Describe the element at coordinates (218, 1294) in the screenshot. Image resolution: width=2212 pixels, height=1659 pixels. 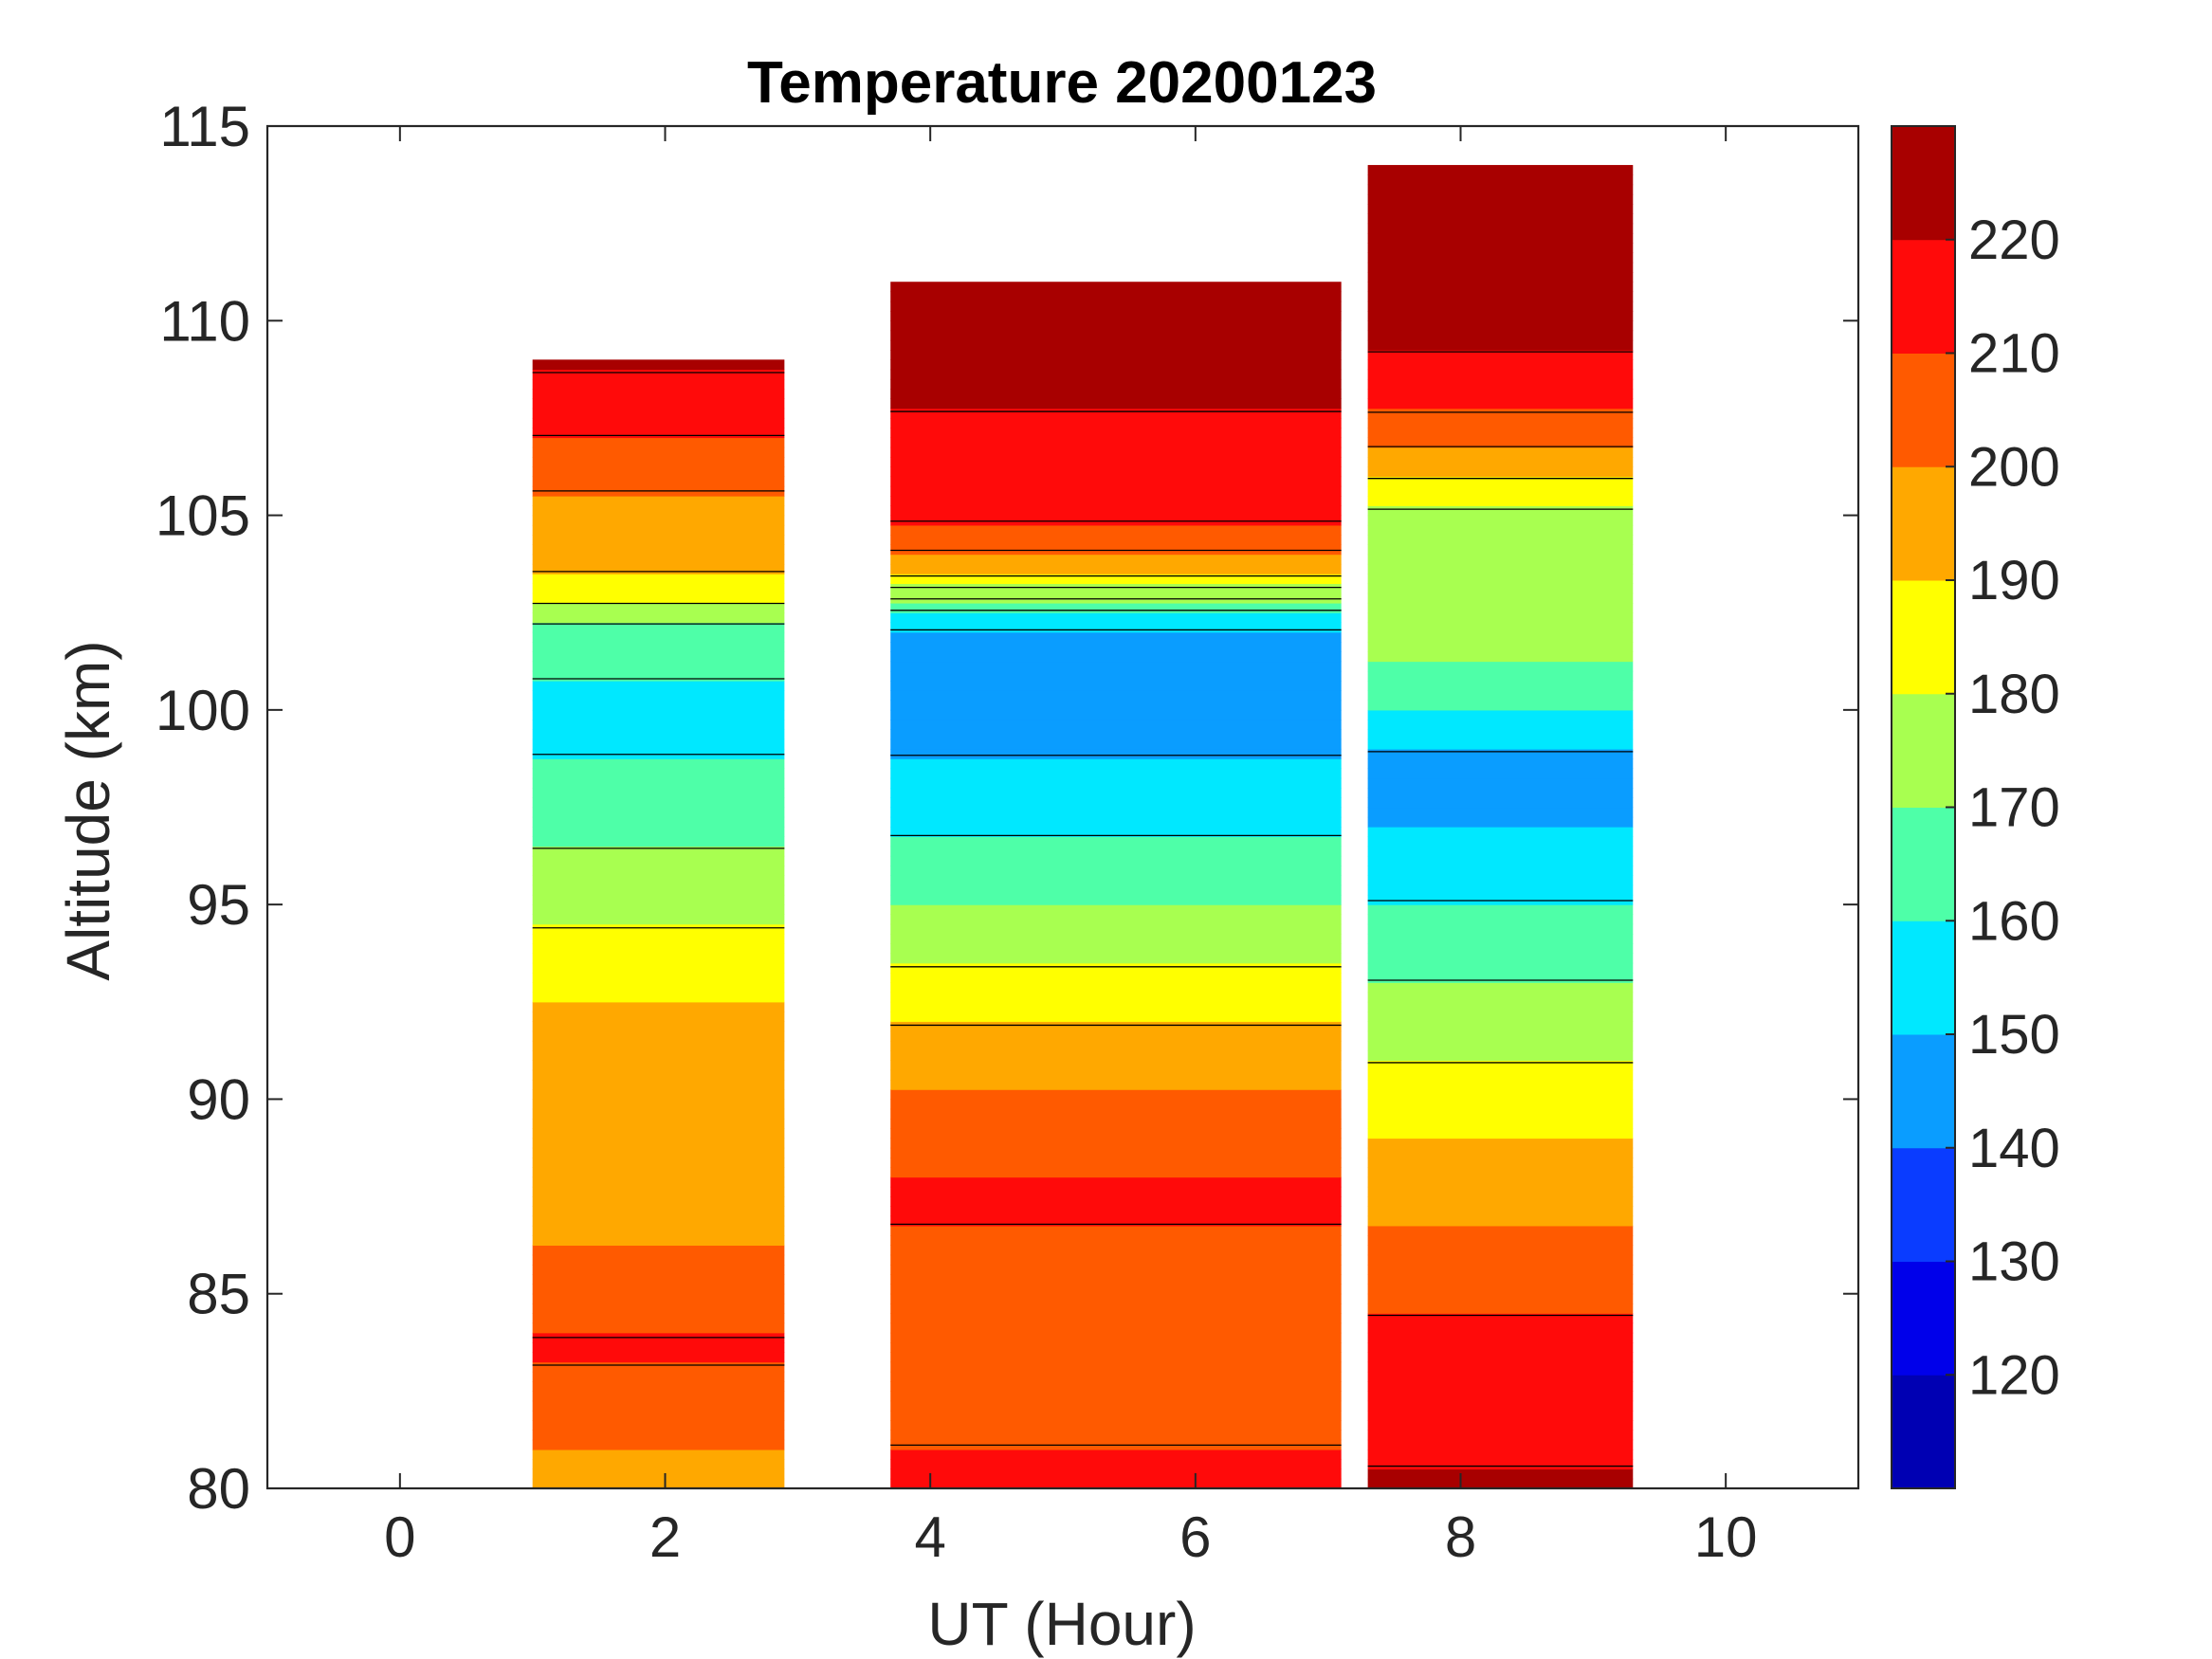
I see `y-tick-label: 85` at that location.